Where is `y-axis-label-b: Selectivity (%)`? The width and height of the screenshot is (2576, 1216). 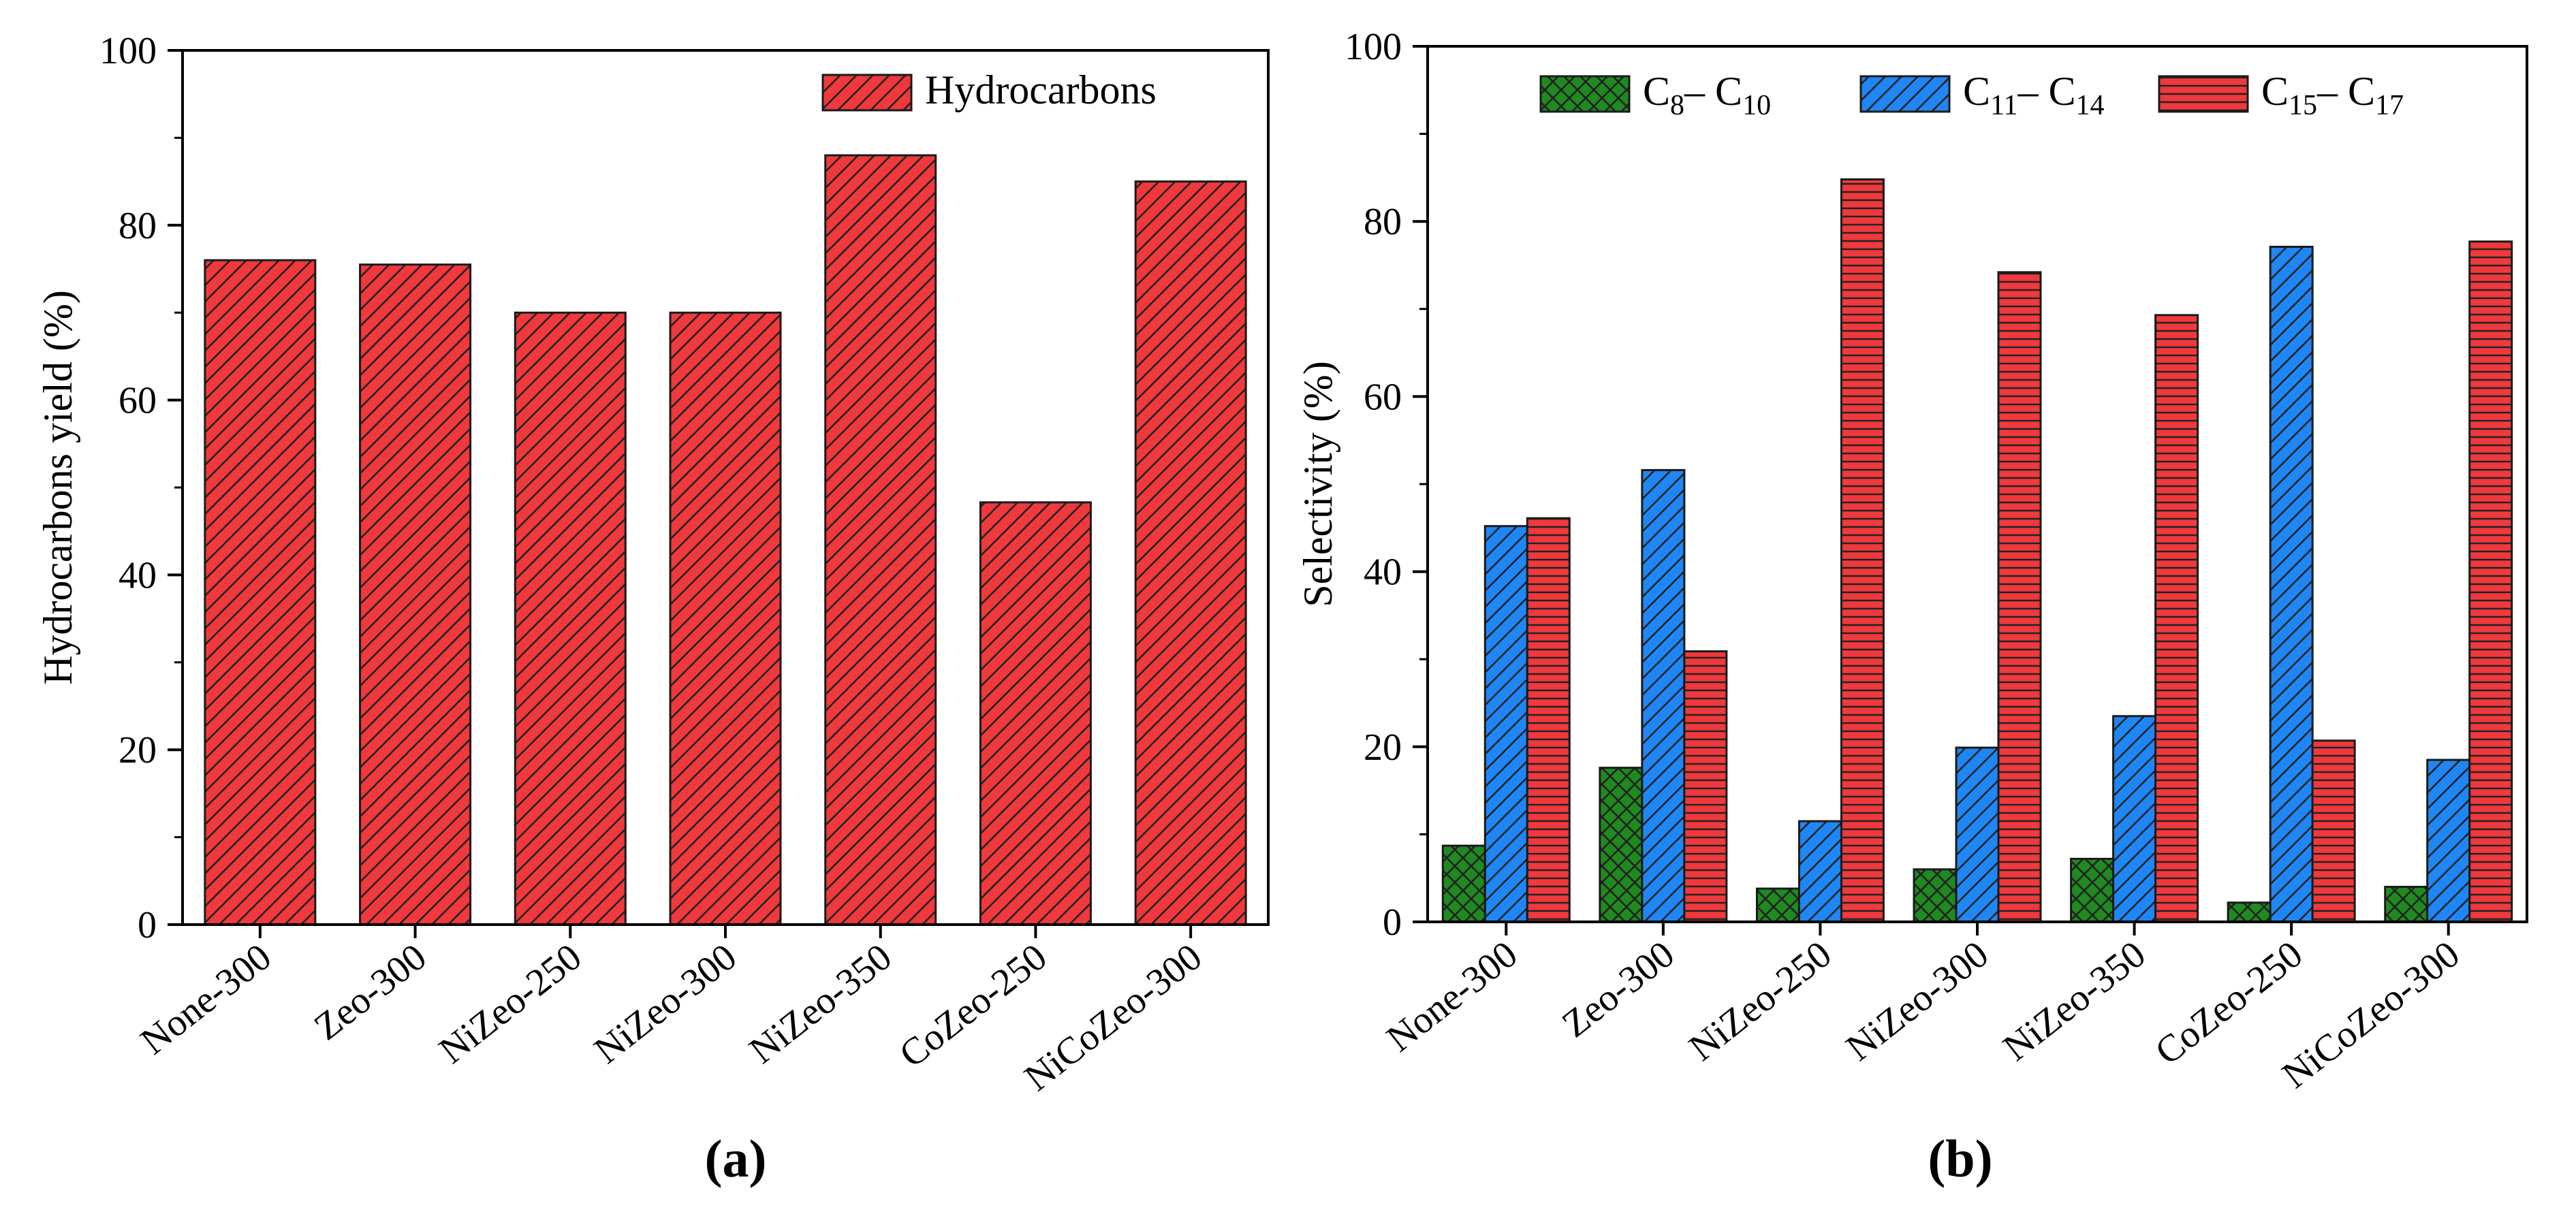
y-axis-label-b: Selectivity (%) is located at coordinates (1317, 484).